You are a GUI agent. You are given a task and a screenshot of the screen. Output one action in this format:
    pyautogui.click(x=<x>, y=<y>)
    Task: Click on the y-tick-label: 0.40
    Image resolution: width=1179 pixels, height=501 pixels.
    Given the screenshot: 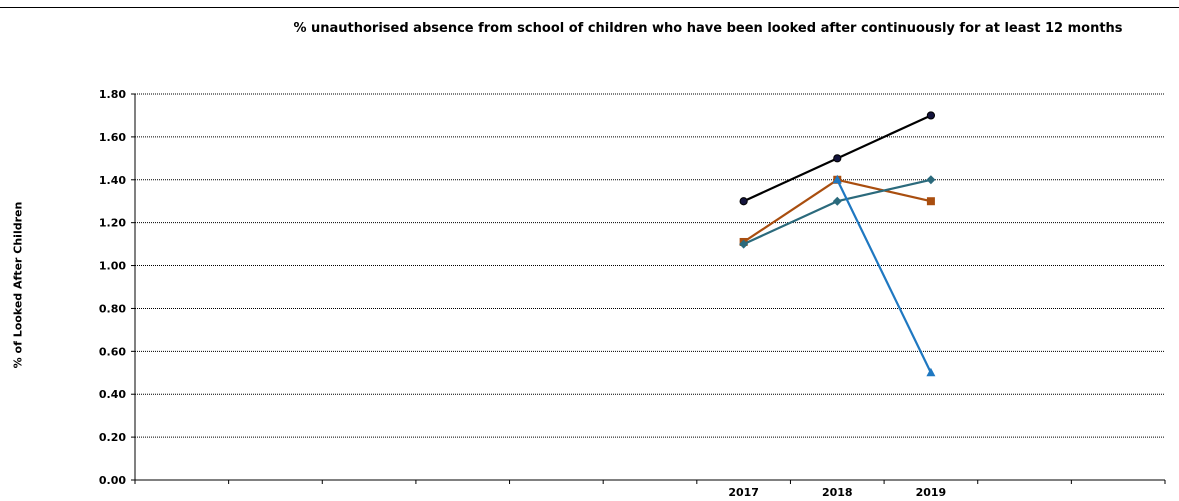 What is the action you would take?
    pyautogui.click(x=112, y=394)
    